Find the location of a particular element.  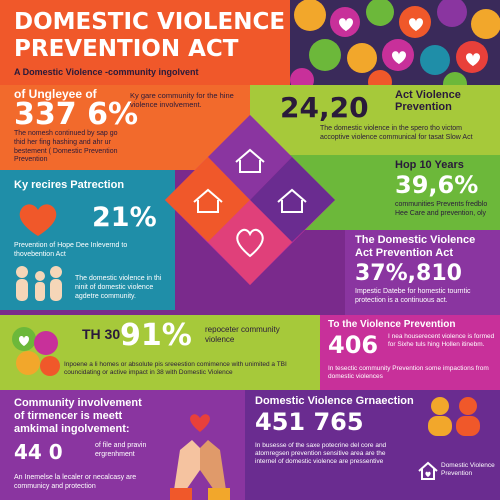

house-icon is located at coordinates (250, 160).